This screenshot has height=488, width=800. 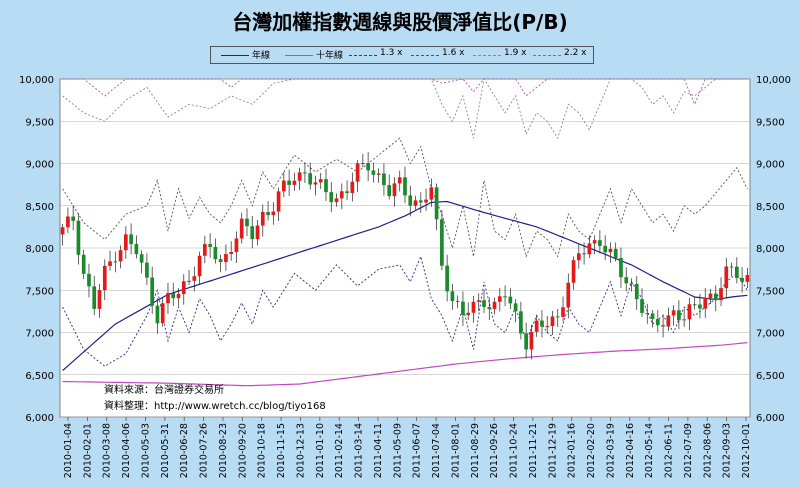 I want to click on chart-legend: 年線 十年線 1.3 x 1.6 x 1.9 x 2.2 x, so click(x=402, y=55).